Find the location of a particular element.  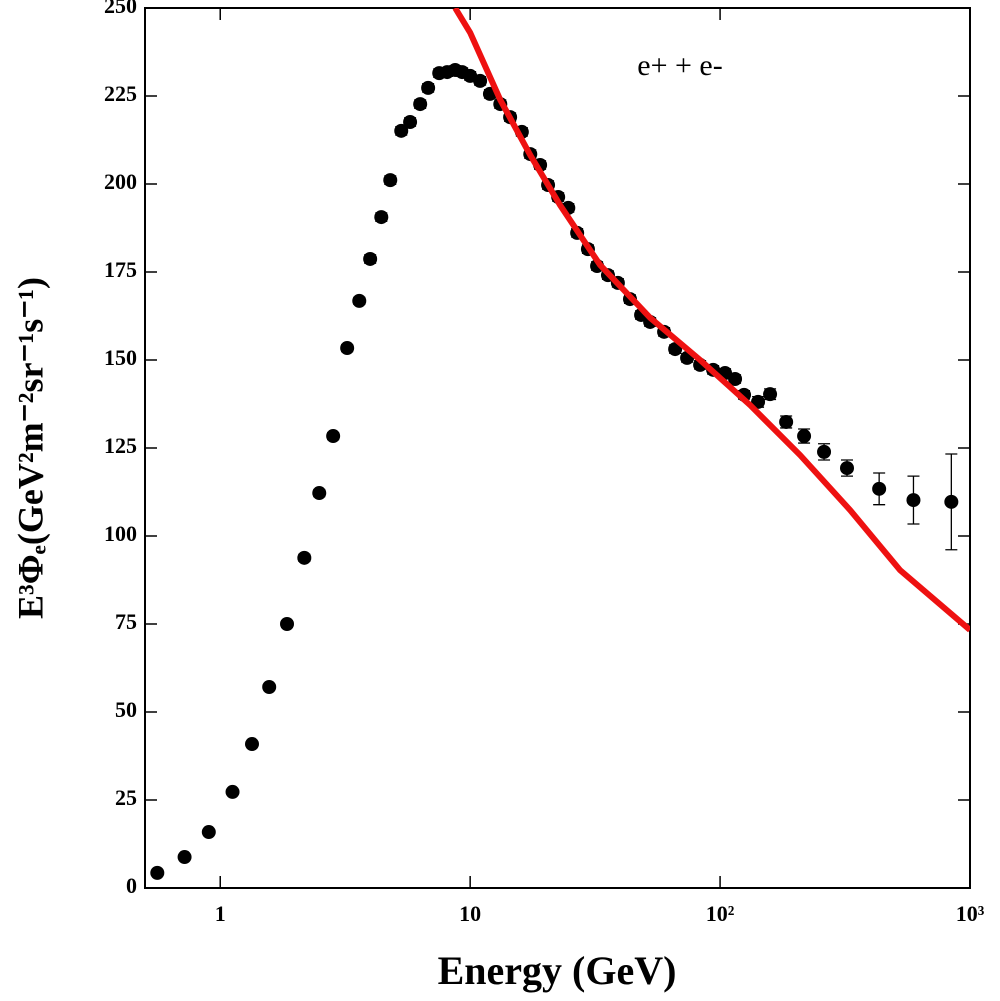

y-tick-label: 150 is located at coordinates (120, 357).